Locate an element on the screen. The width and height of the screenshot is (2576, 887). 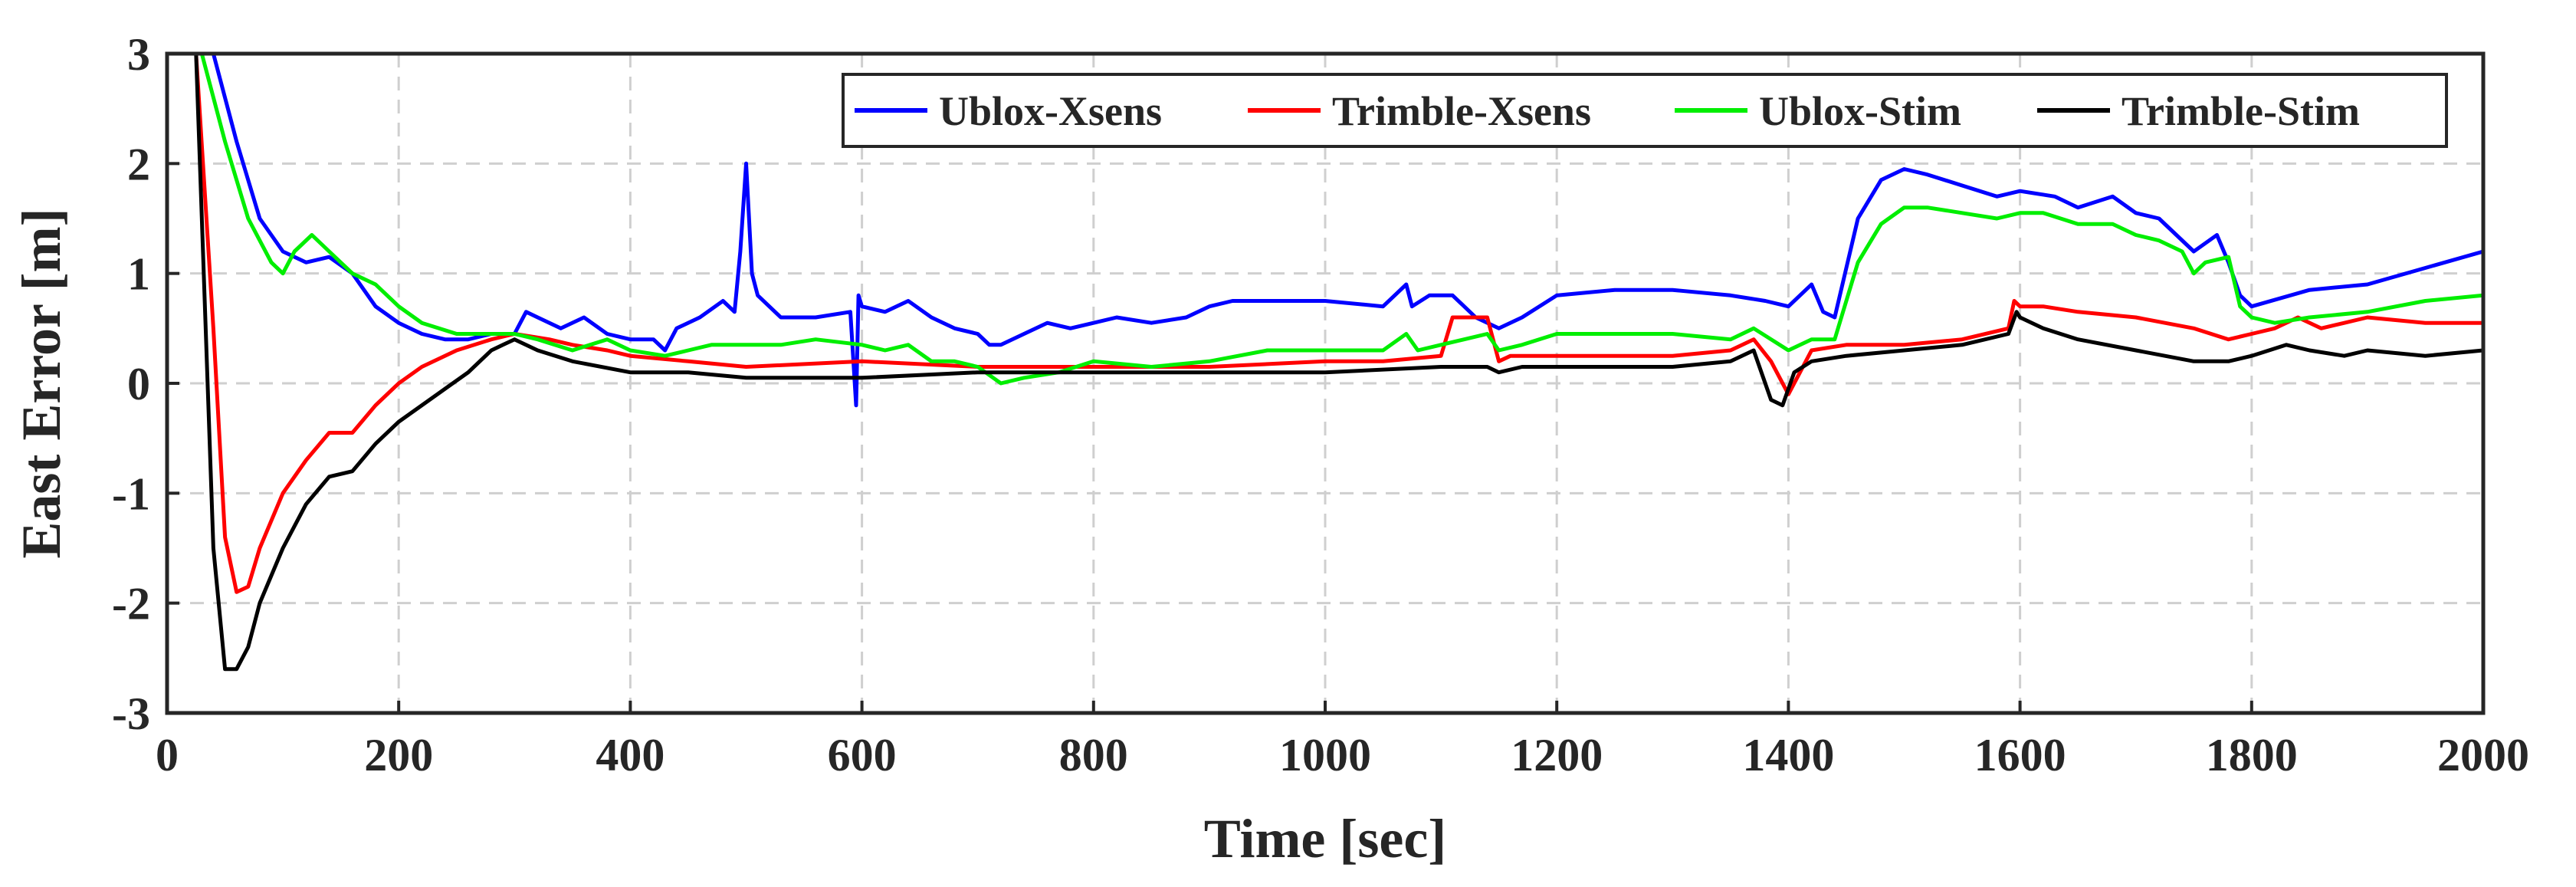
x-tick-label: 1400 is located at coordinates (1788, 755).